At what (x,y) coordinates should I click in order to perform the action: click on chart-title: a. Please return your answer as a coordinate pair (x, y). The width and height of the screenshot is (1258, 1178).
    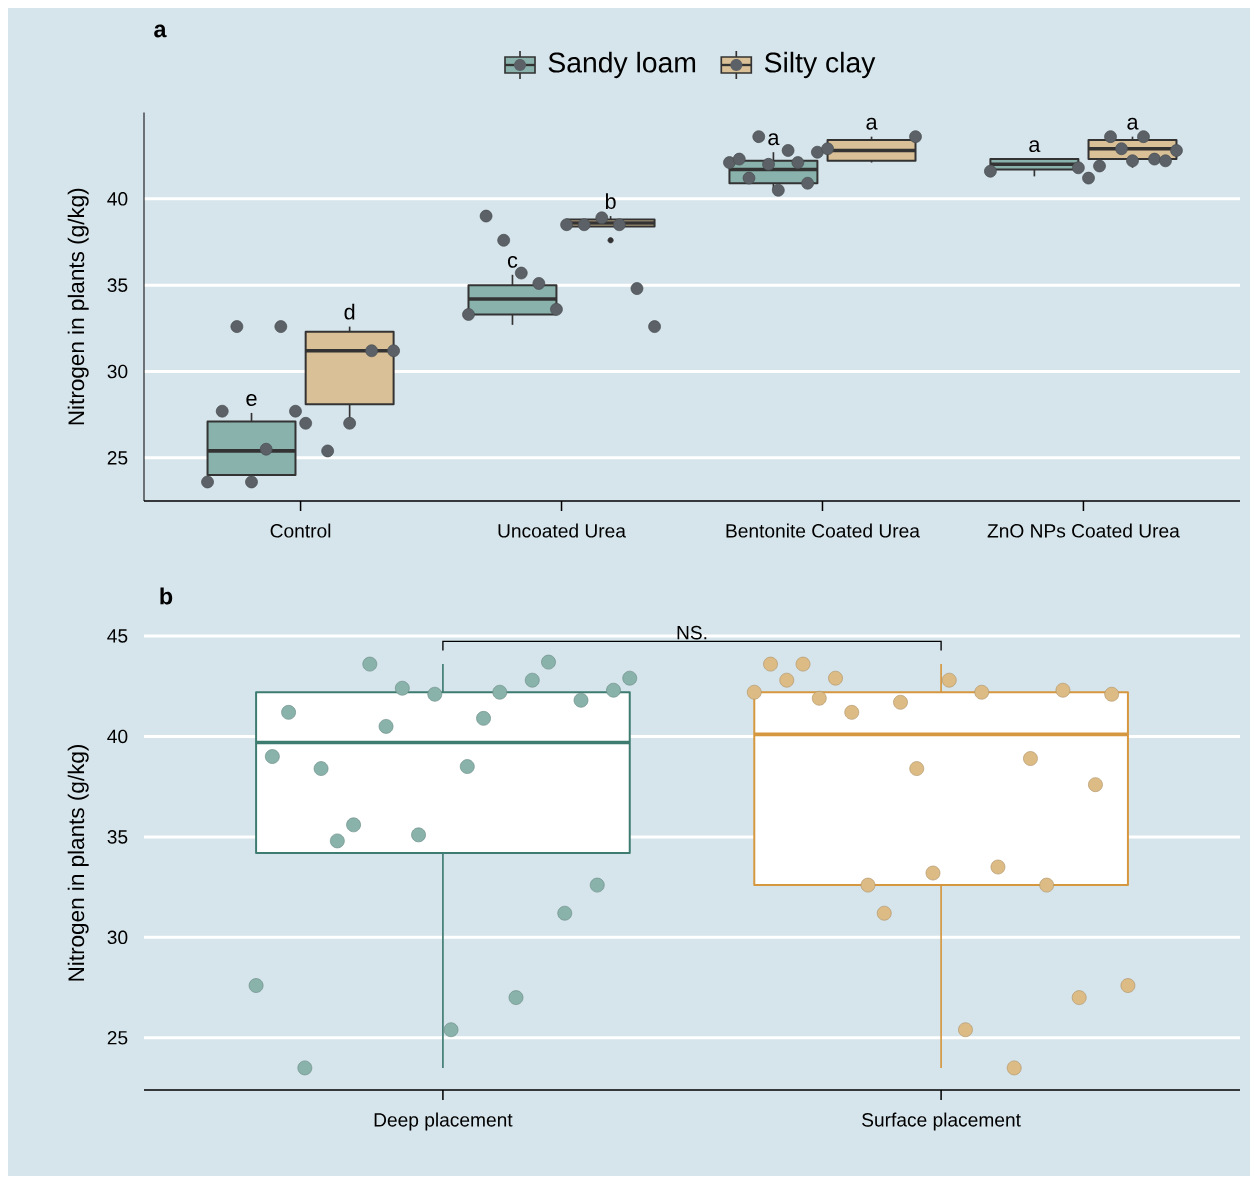
    Looking at the image, I should click on (160, 31).